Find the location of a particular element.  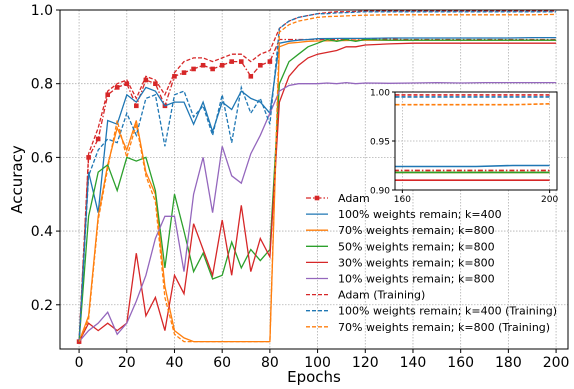

inset-y-tick-label-2: 1.00 is located at coordinates (380, 94).